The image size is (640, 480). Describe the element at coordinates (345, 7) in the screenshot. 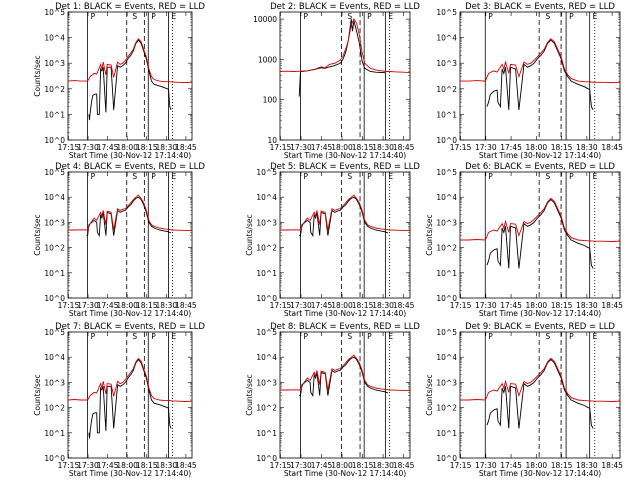

I see `panel-title: Det 2: BLACK = Events, RED = LLD` at that location.